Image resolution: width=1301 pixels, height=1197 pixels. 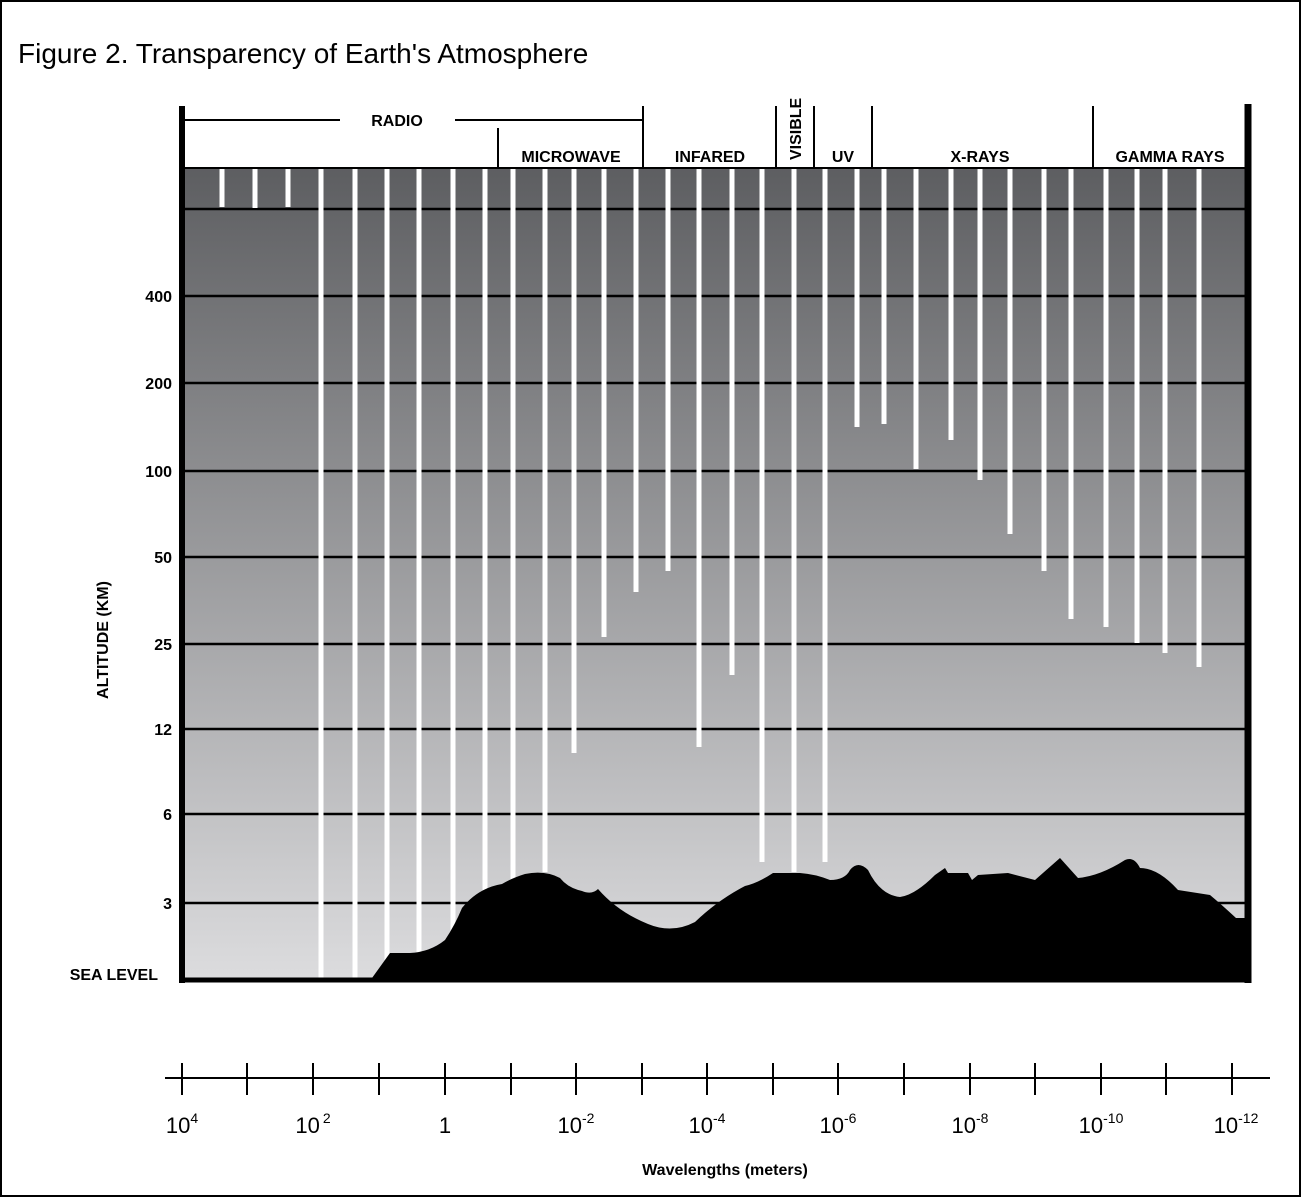 What do you see at coordinates (707, 1079) in the screenshot?
I see `wavelength-scale-ticks` at bounding box center [707, 1079].